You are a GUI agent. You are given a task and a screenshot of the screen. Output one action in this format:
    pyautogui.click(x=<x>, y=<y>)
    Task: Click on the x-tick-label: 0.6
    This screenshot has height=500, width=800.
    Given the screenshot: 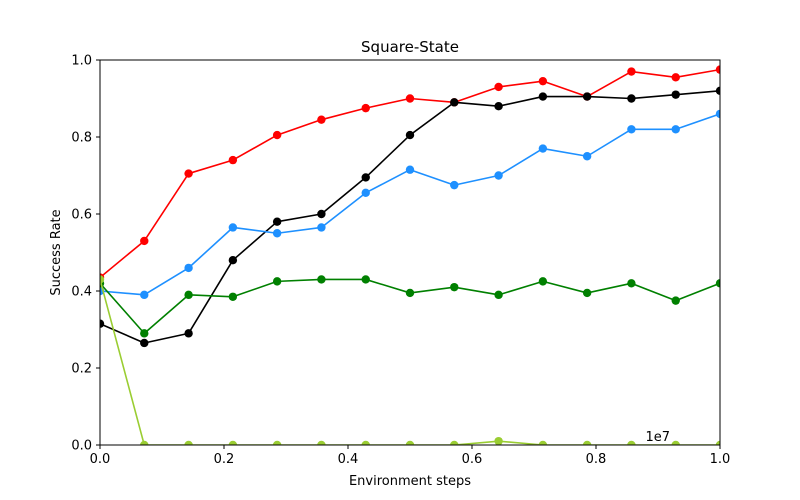 What is the action you would take?
    pyautogui.click(x=472, y=459)
    